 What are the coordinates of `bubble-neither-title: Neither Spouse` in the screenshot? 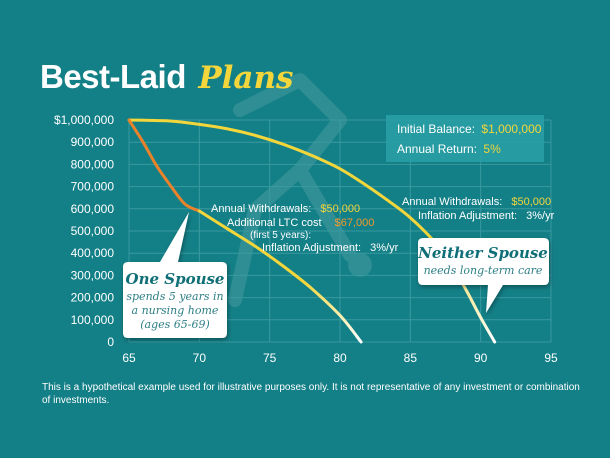 It's located at (482, 253).